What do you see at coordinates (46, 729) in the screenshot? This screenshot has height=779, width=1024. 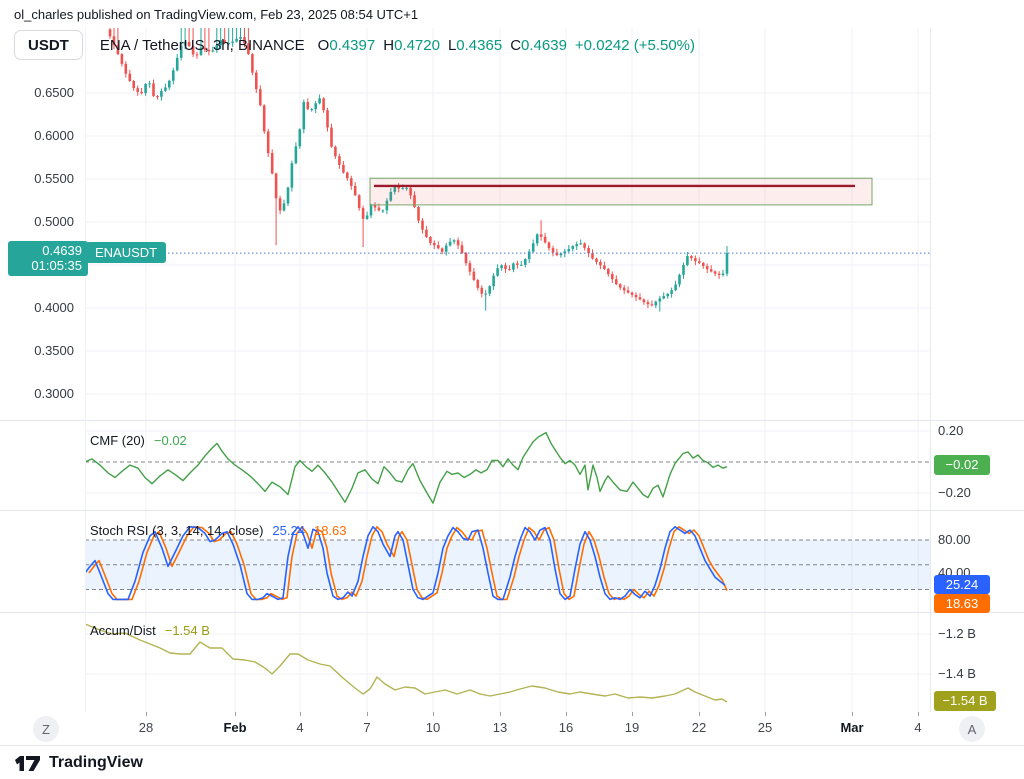 I see `zoom-out-button: Z` at bounding box center [46, 729].